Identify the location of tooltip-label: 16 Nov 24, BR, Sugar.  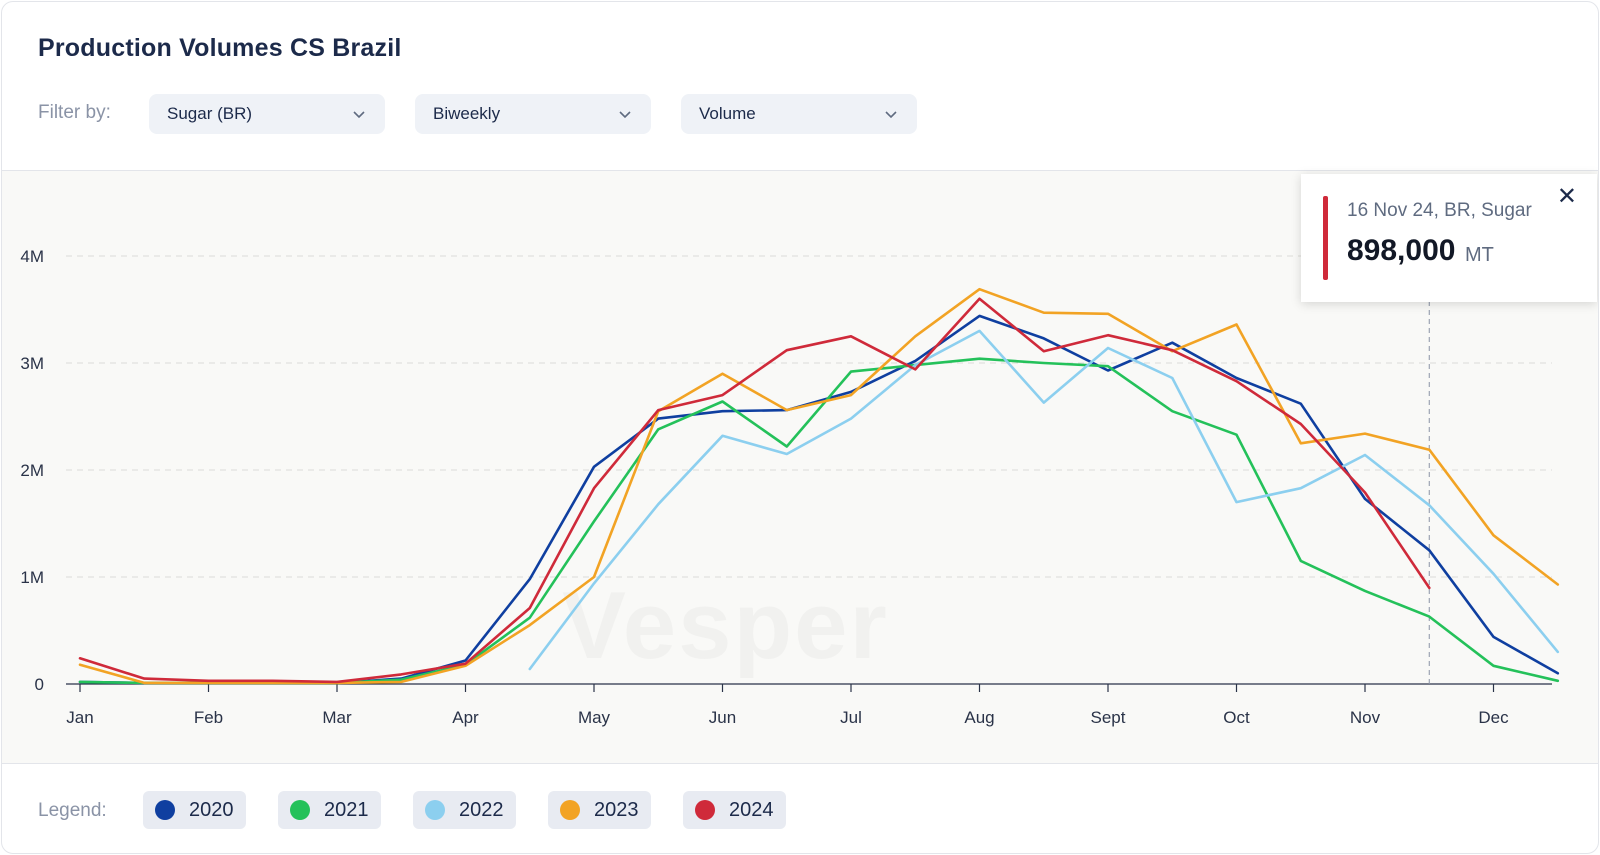
(1439, 210).